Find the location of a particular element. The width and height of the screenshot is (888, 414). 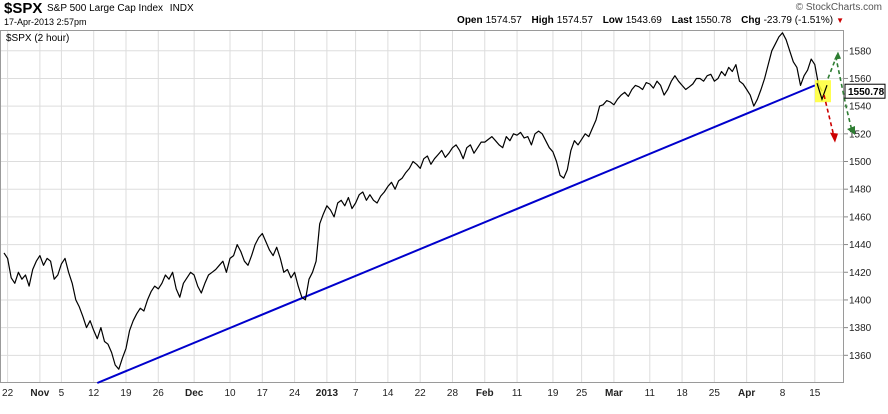

open-value: 1574.57 is located at coordinates (503, 20).